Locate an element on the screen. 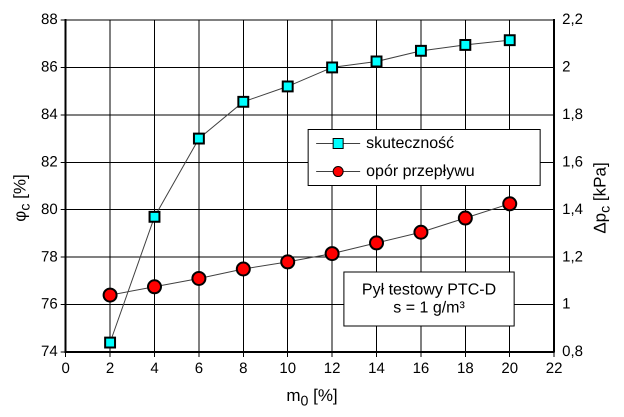 This screenshot has height=417, width=624. y-tick-label: 74 is located at coordinates (49, 351).